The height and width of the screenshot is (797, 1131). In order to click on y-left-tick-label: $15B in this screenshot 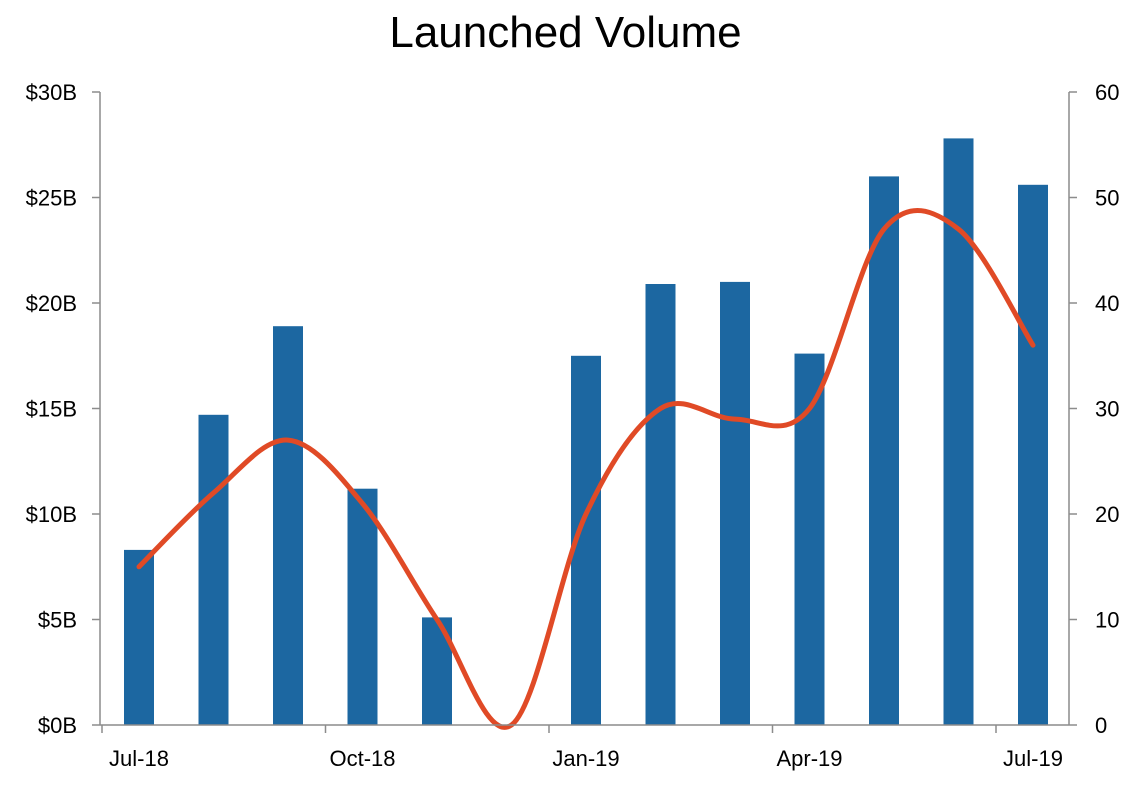, I will do `click(51, 409)`.